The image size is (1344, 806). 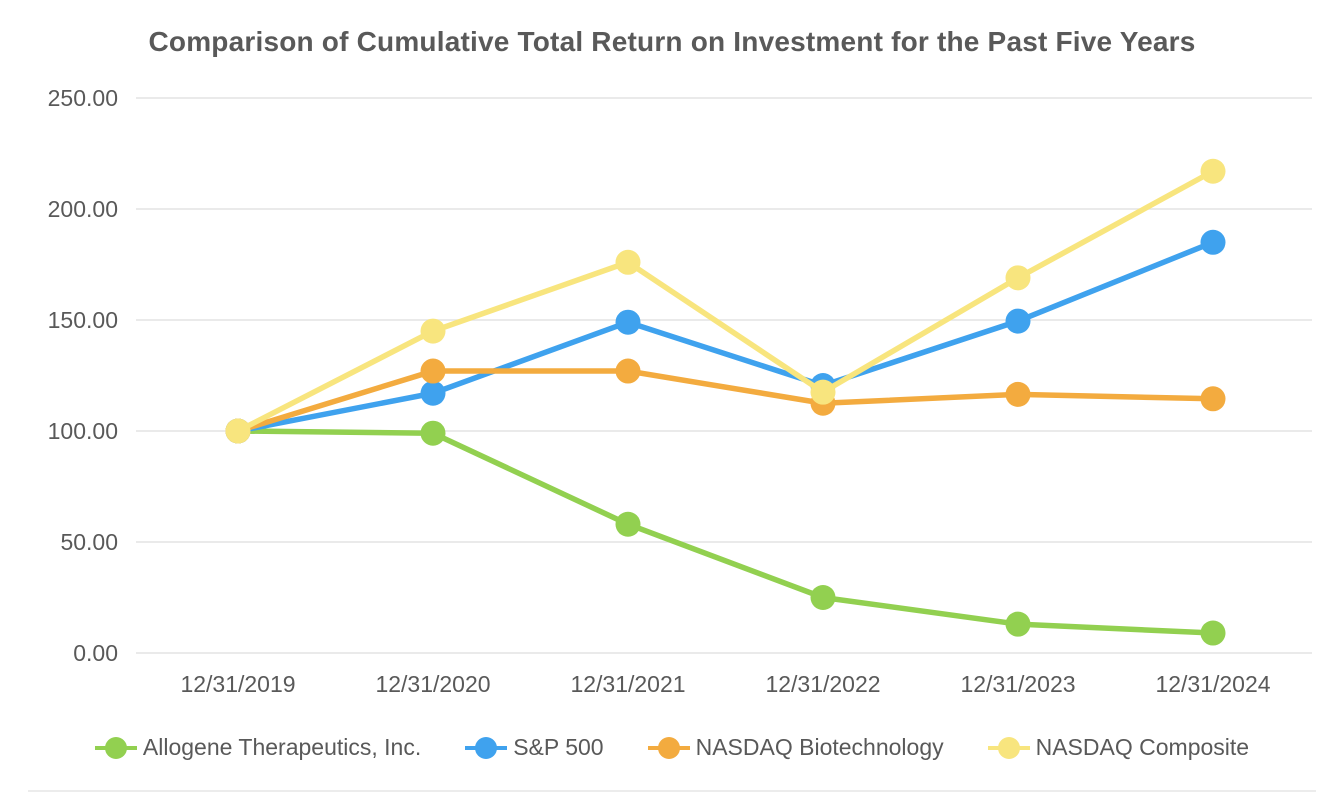 What do you see at coordinates (237, 684) in the screenshot?
I see `x-axis-tick-label: 12/31/2019` at bounding box center [237, 684].